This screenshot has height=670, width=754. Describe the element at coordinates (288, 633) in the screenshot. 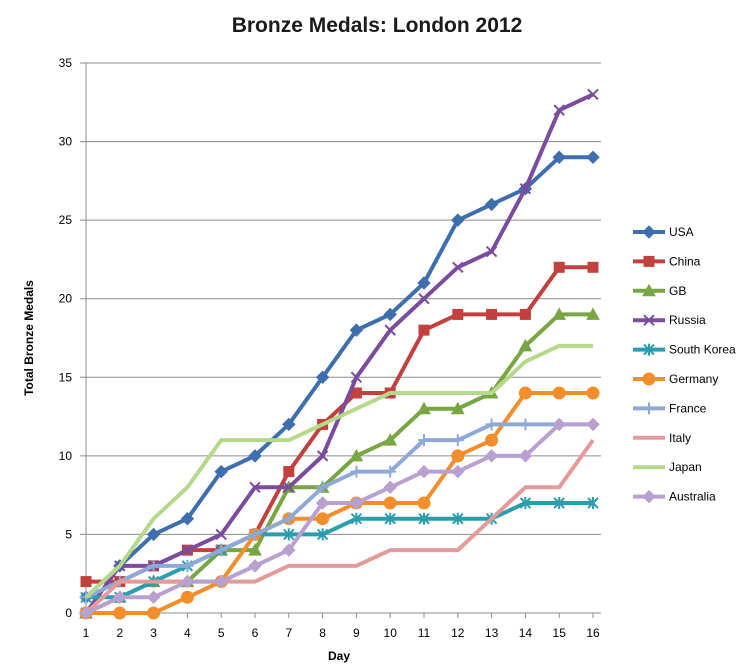

I see `x-tick-label: 7` at that location.